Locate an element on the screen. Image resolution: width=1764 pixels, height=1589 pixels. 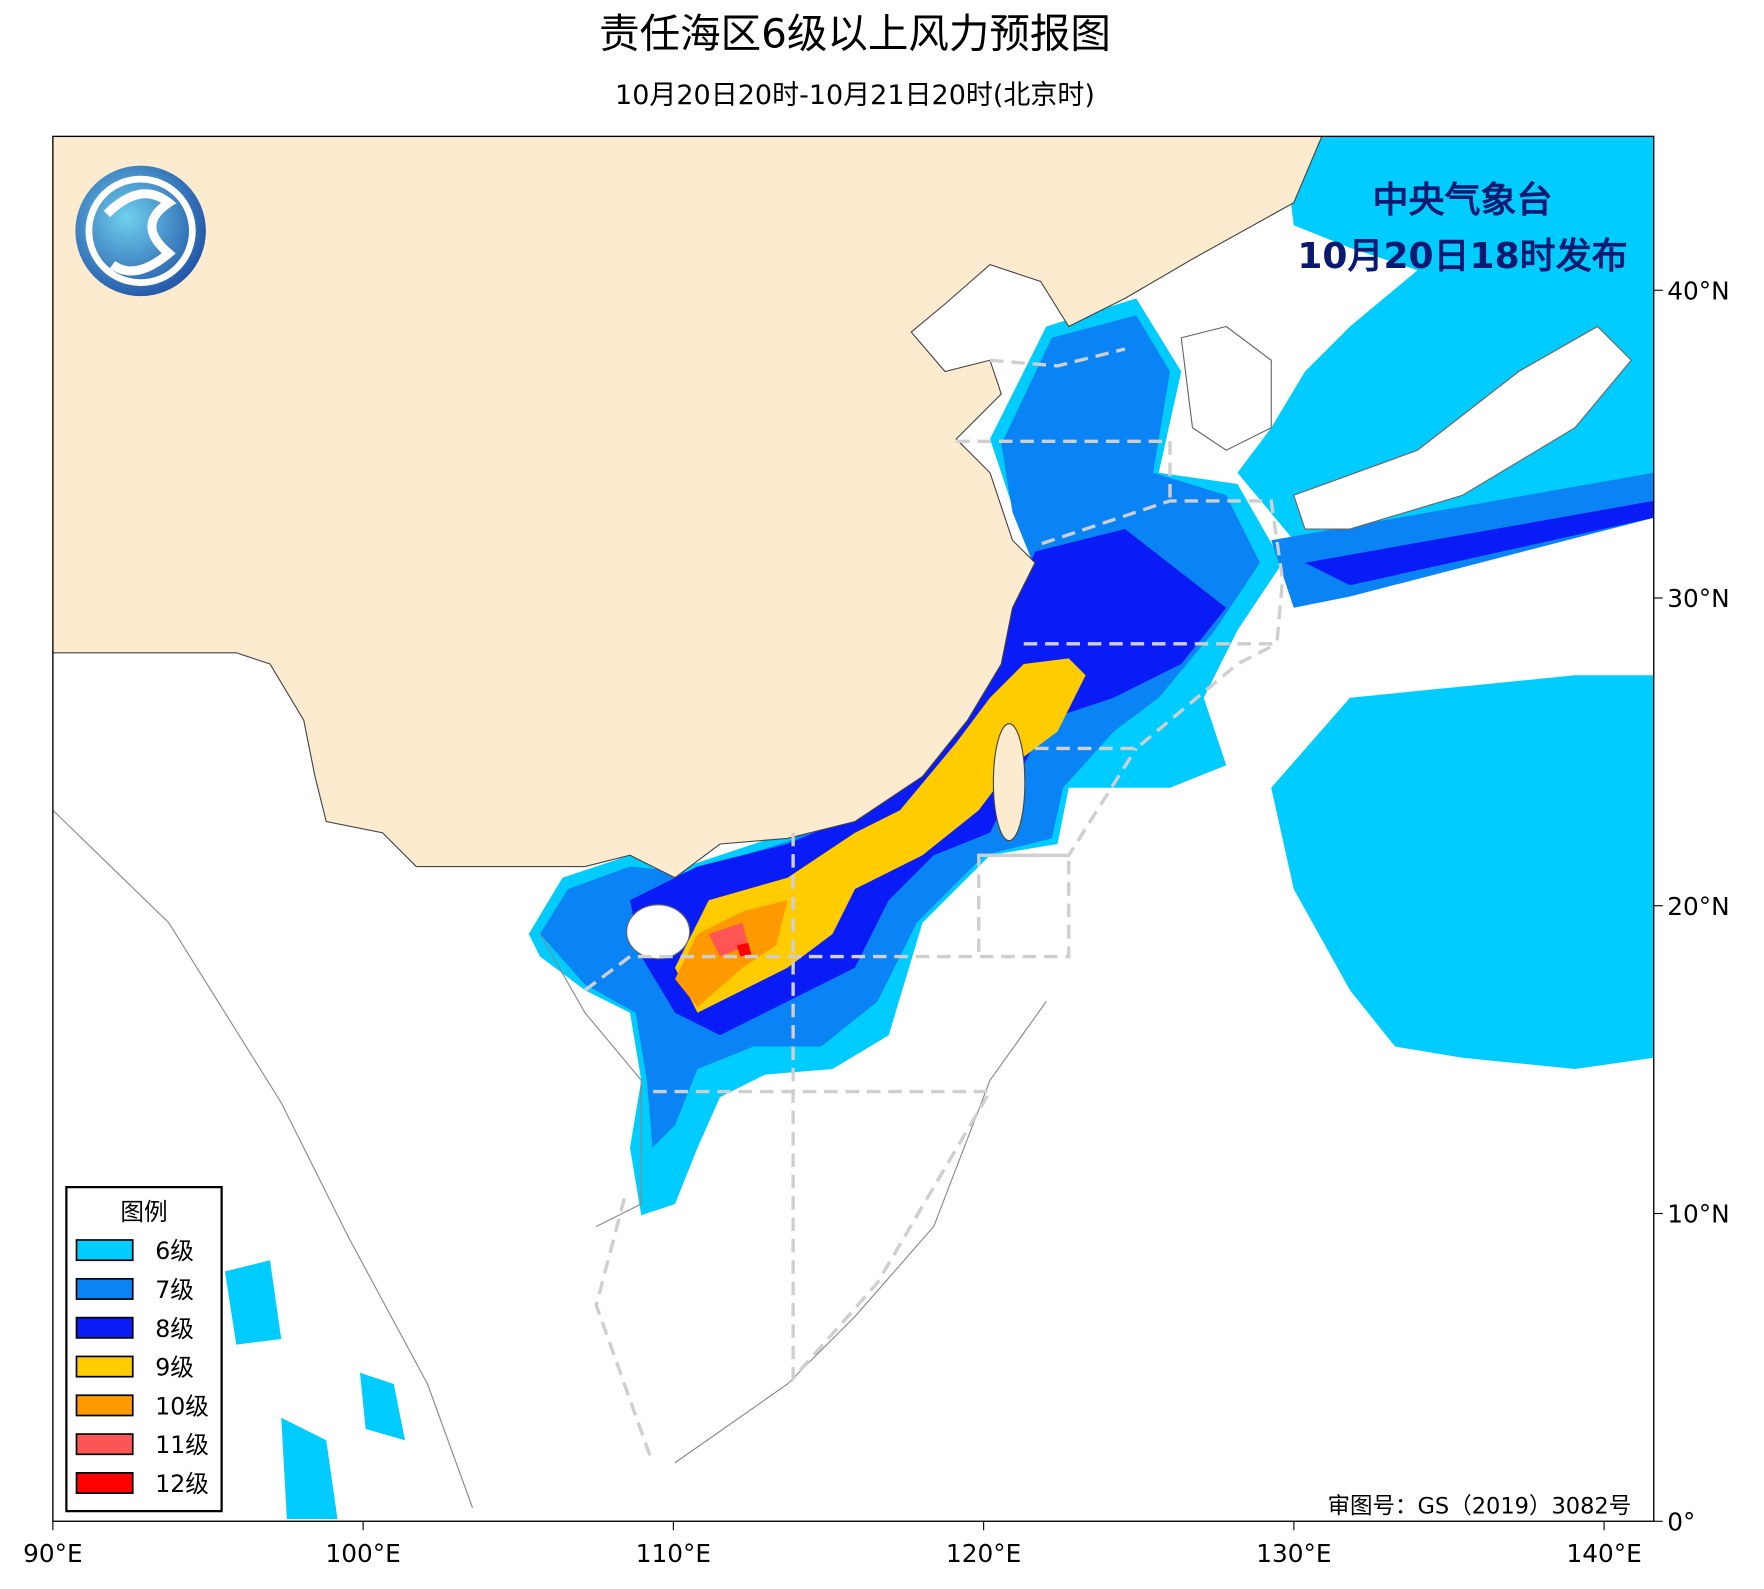
japan is located at coordinates (1463, 427).